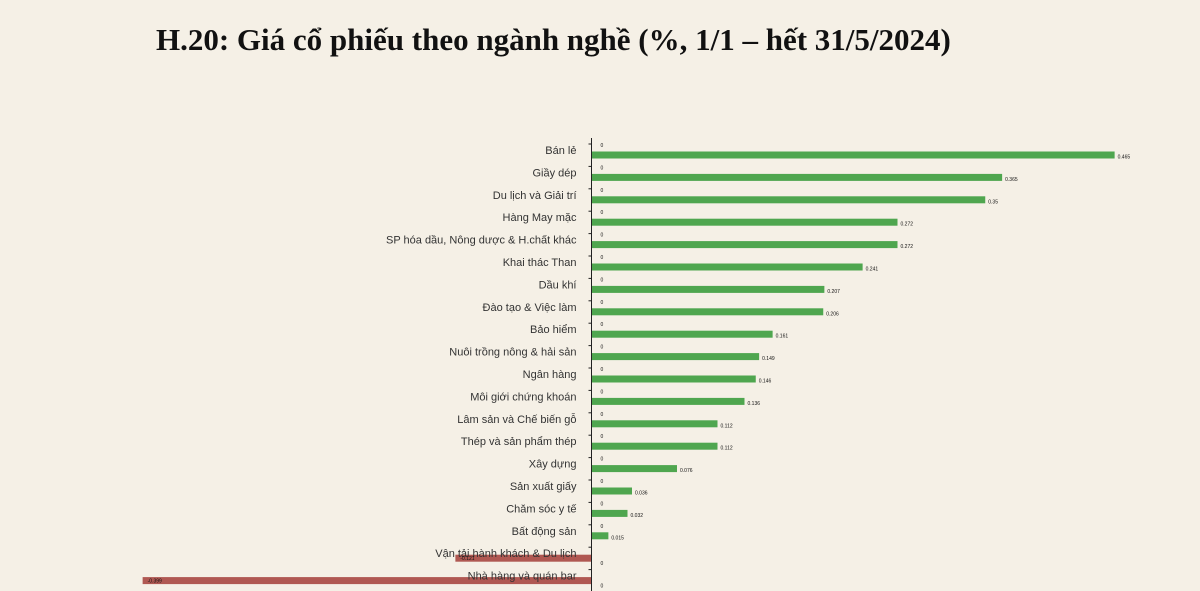  What do you see at coordinates (993, 202) in the screenshot?
I see `value-label: 0.35` at bounding box center [993, 202].